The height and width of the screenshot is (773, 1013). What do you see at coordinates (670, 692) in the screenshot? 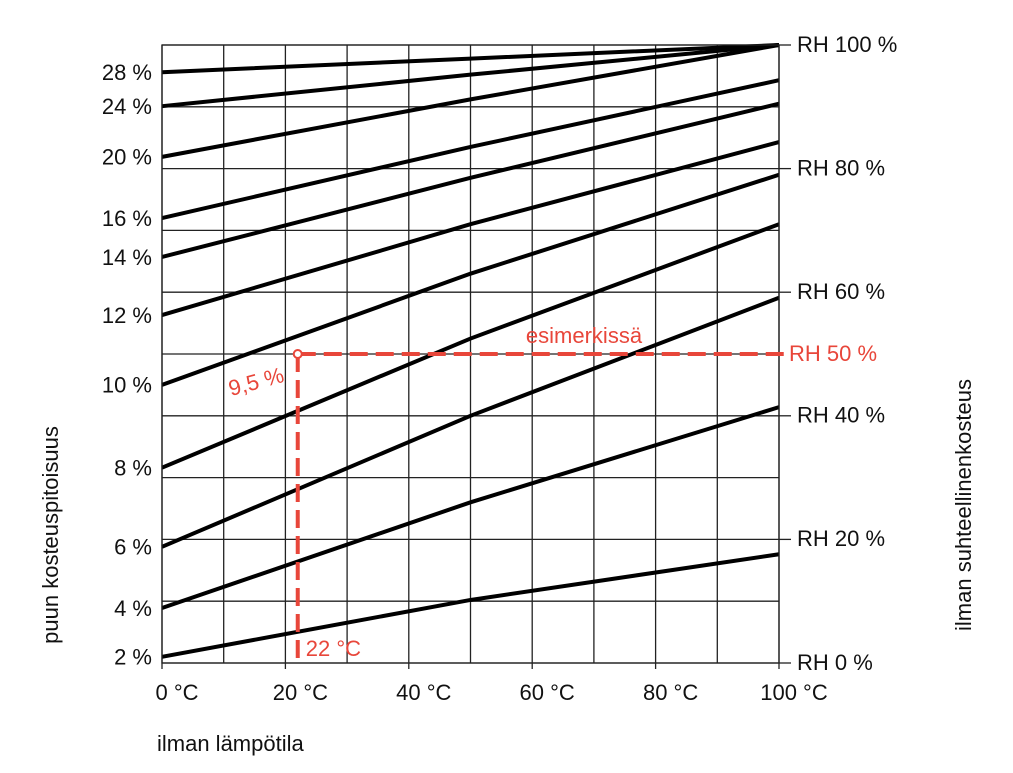
I see `x-tick-label: 80 °C` at bounding box center [670, 692].